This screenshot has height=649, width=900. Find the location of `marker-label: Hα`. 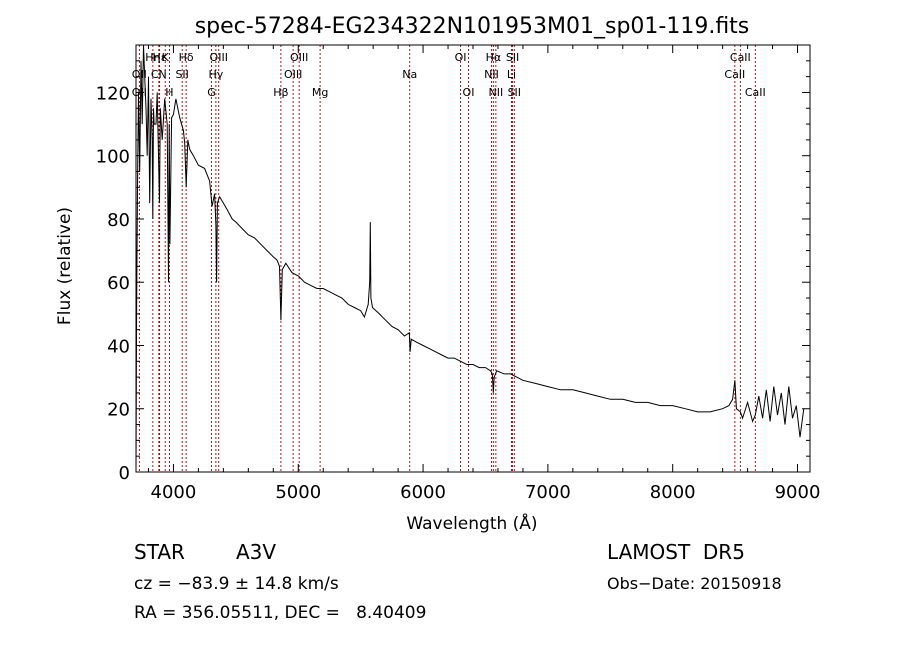

marker-label: Hα is located at coordinates (494, 57).